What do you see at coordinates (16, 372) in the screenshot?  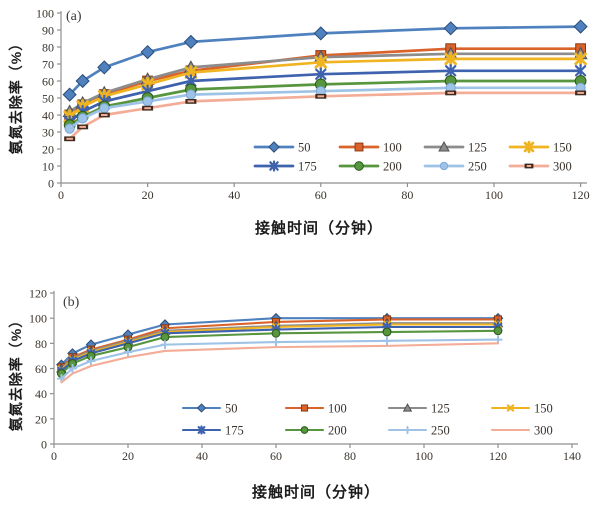 I see `chart-b-yaxis-title: 氨氮去除率（%）` at bounding box center [16, 372].